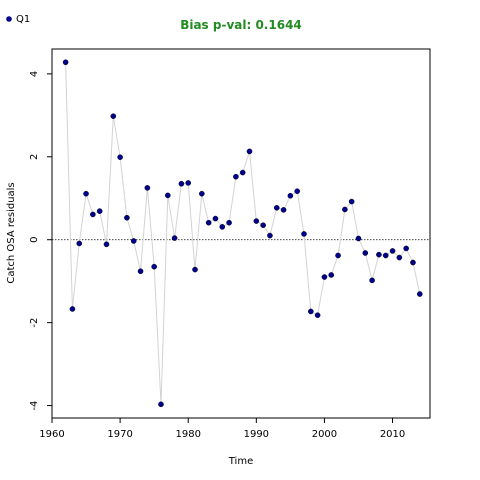 Image resolution: width=480 pixels, height=480 pixels. What do you see at coordinates (34, 240) in the screenshot?
I see `y-tick-label: 0` at bounding box center [34, 240].